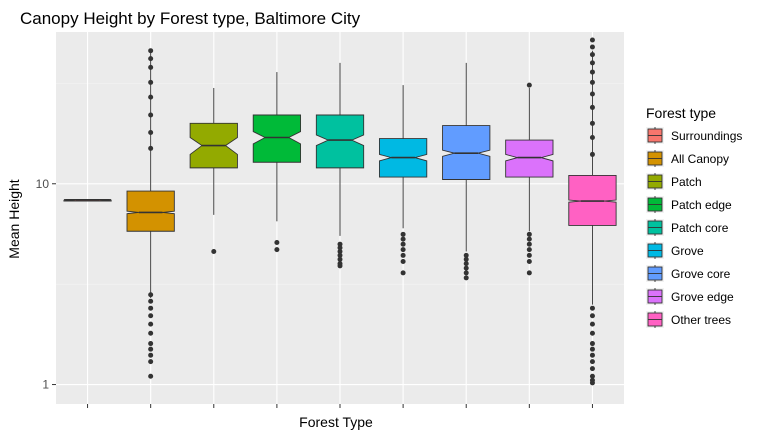 This screenshot has width=761, height=437. What do you see at coordinates (686, 182) in the screenshot?
I see `legend-label: Patch` at bounding box center [686, 182].